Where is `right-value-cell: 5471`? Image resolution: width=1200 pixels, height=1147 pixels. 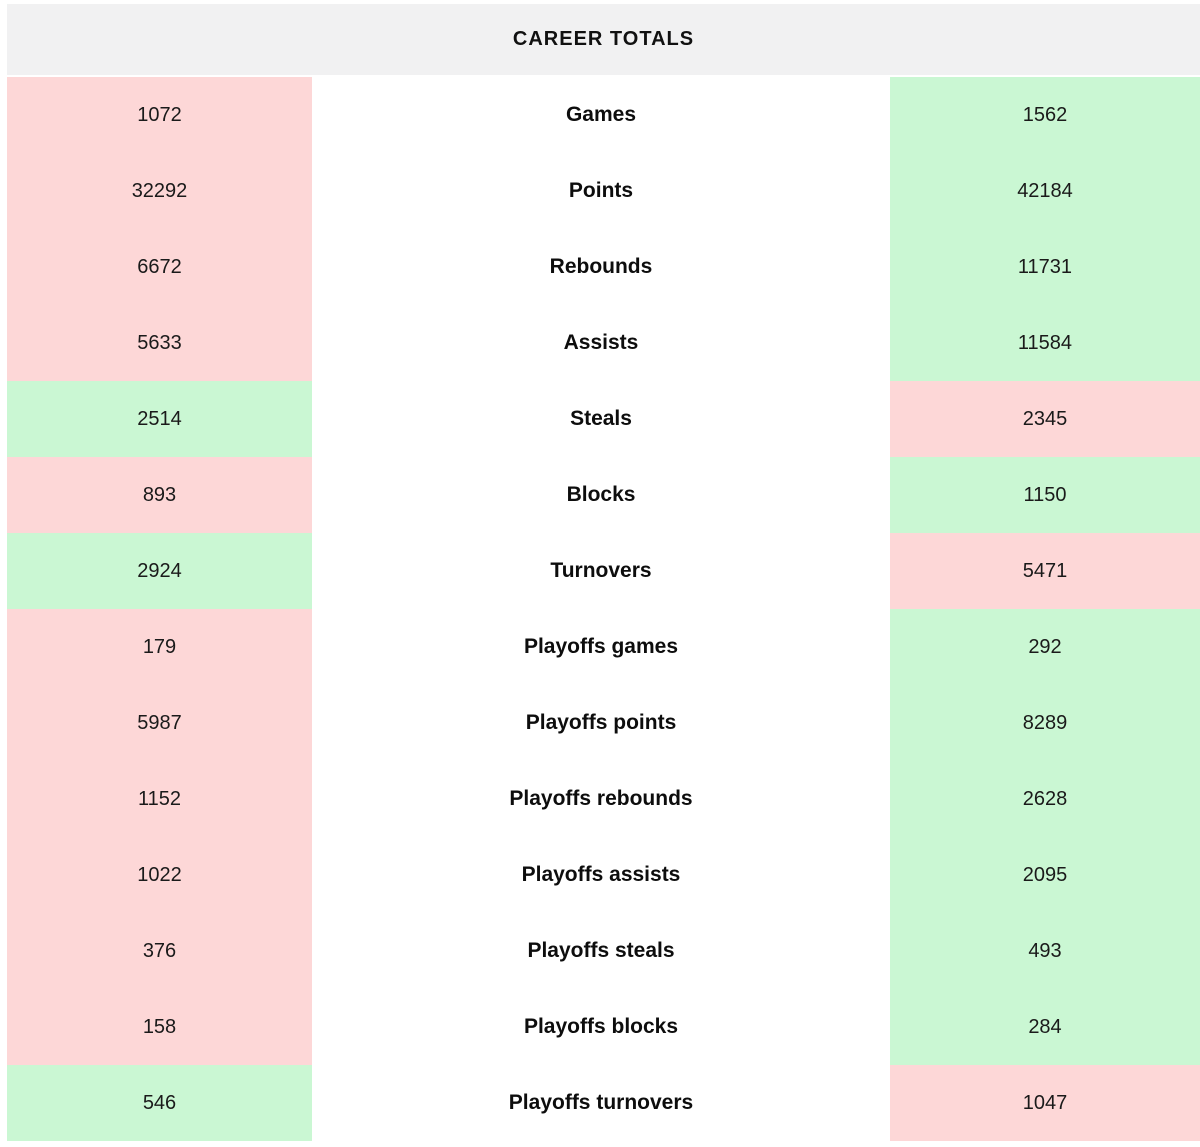 right-value-cell: 5471 is located at coordinates (1045, 571).